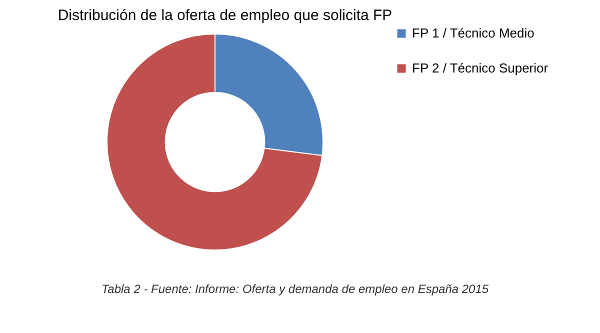  I want to click on legend-label: FP 2 / Técnico Superior, so click(480, 68).